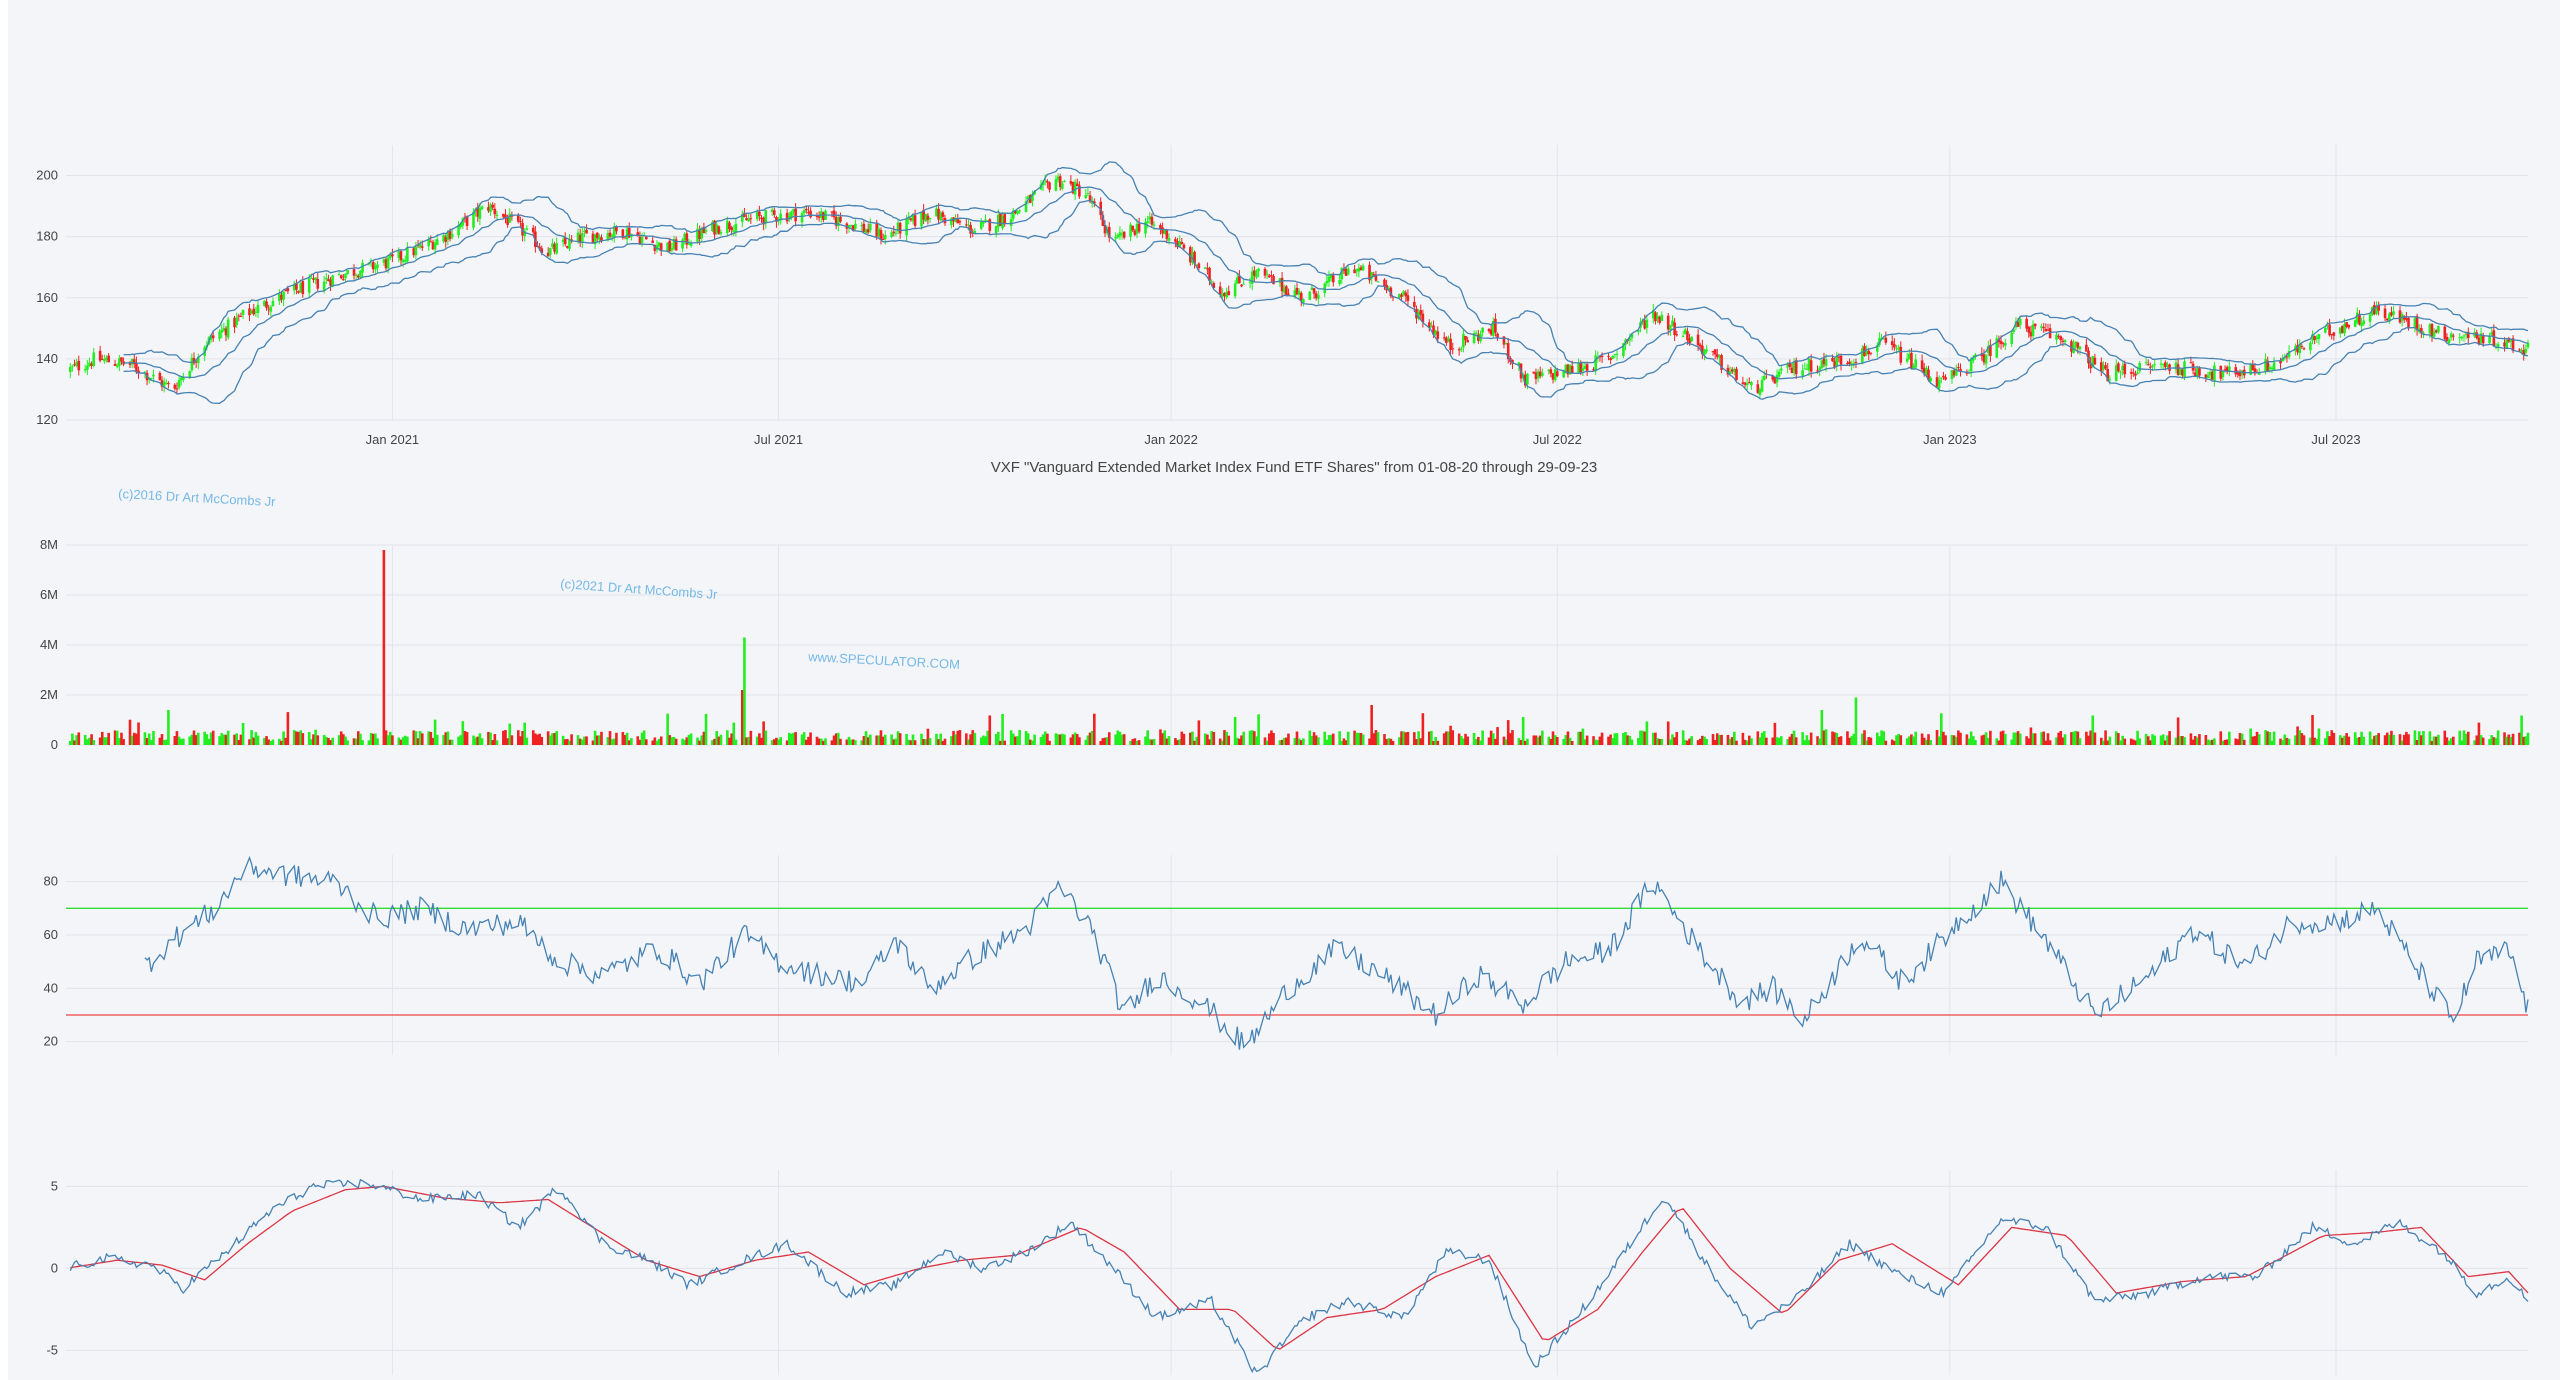 The height and width of the screenshot is (1380, 2560). Describe the element at coordinates (393, 439) in the screenshot. I see `x-tick-label: Jan 2021` at that location.